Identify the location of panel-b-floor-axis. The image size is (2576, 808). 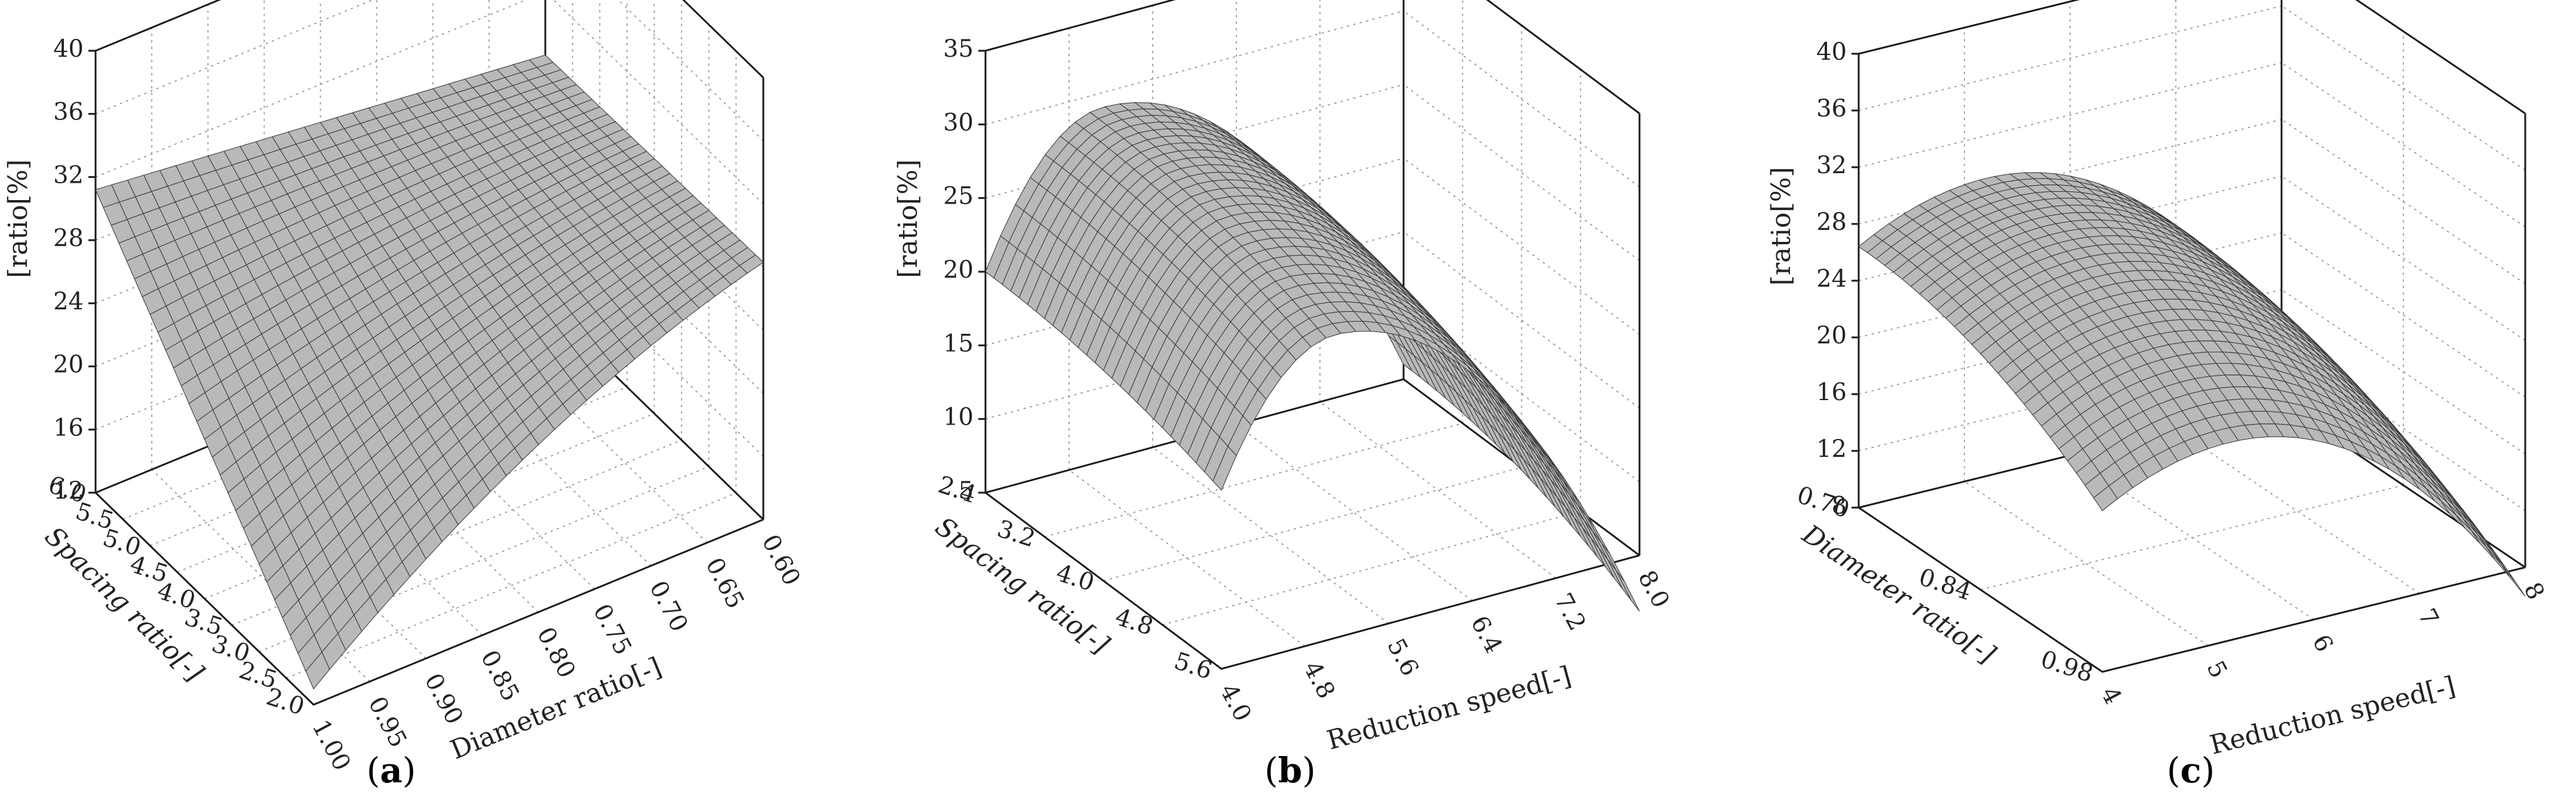
(1312, 580).